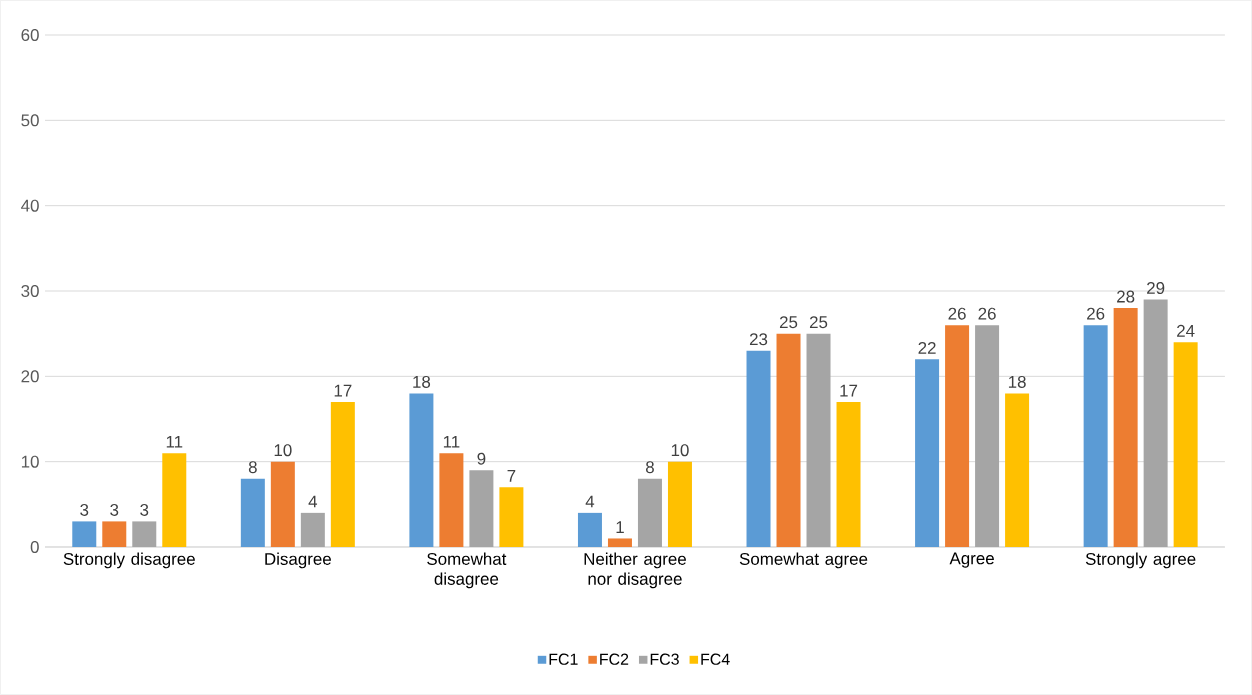 The width and height of the screenshot is (1252, 695). Describe the element at coordinates (34, 547) in the screenshot. I see `y-tick-label: 0` at that location.